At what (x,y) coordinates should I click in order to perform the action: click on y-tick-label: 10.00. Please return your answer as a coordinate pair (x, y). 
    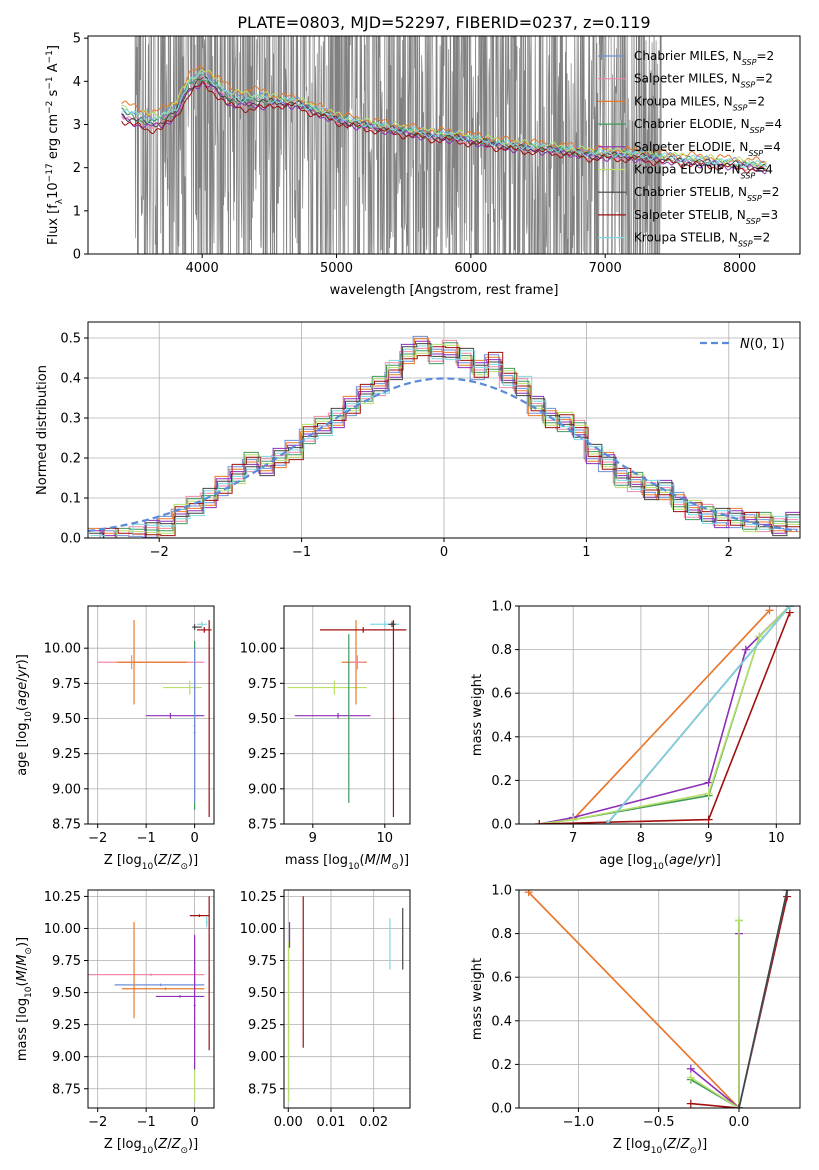
    Looking at the image, I should click on (62, 649).